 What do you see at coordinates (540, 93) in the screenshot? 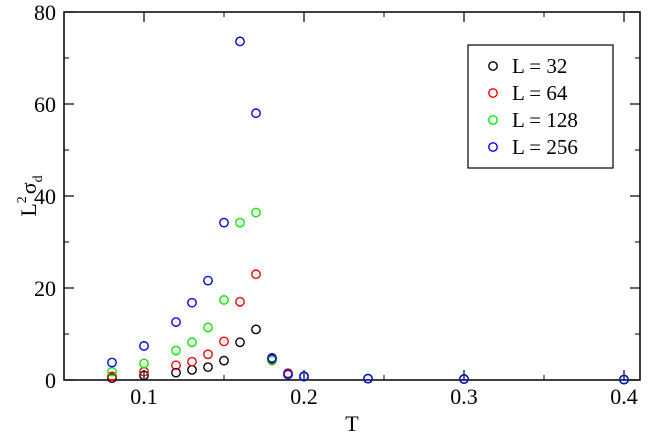
I see `legend-label: L = 64` at bounding box center [540, 93].